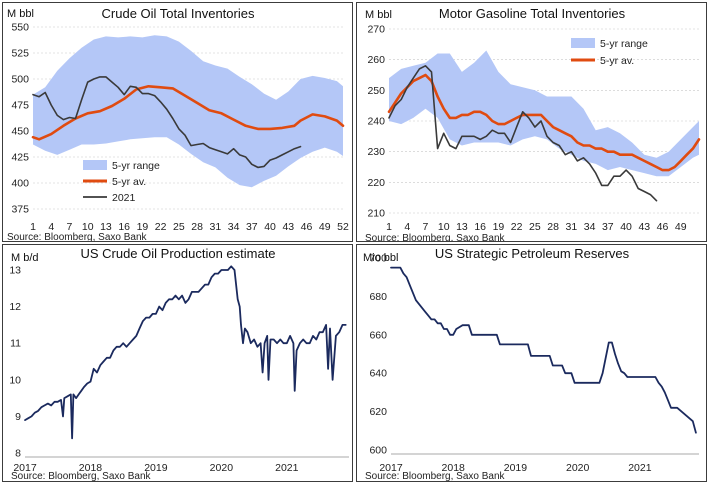 The image size is (709, 484). What do you see at coordinates (583, 43) in the screenshot?
I see `legend-swatch-5yr-range` at bounding box center [583, 43].